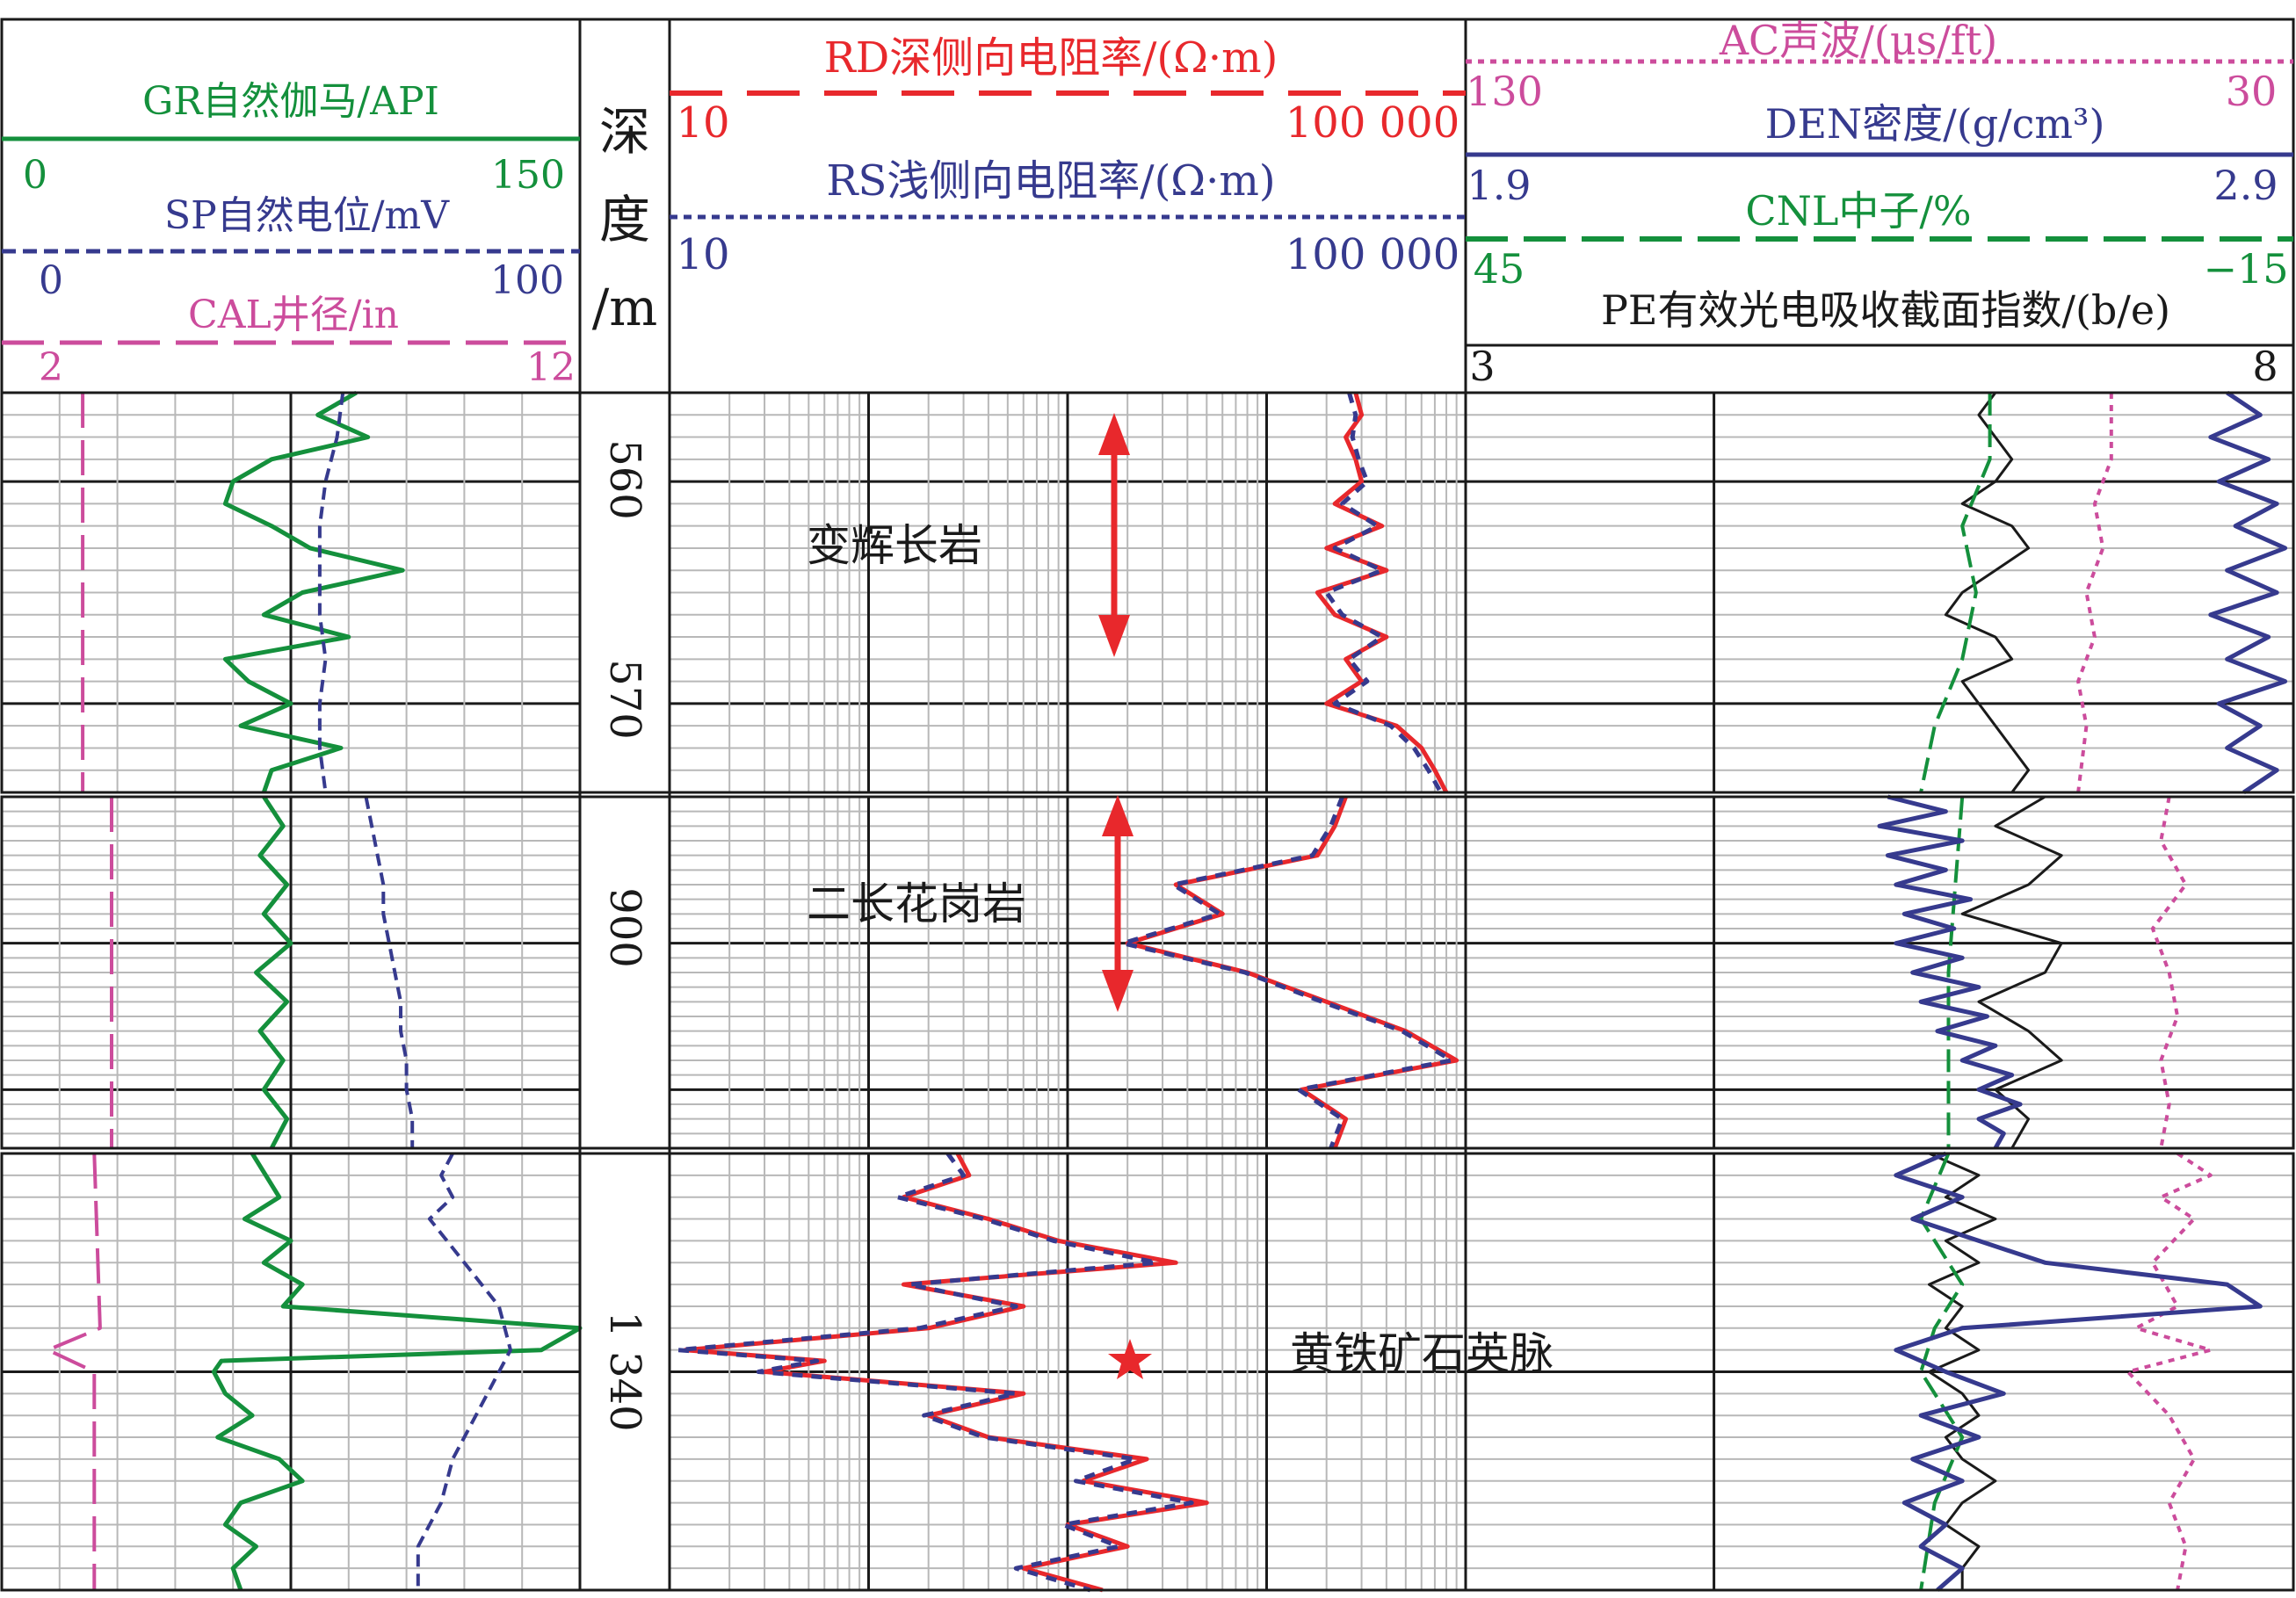 The height and width of the screenshot is (1598, 2296). What do you see at coordinates (293, 315) in the screenshot?
I see `cal-label: CAL井径/in` at bounding box center [293, 315].